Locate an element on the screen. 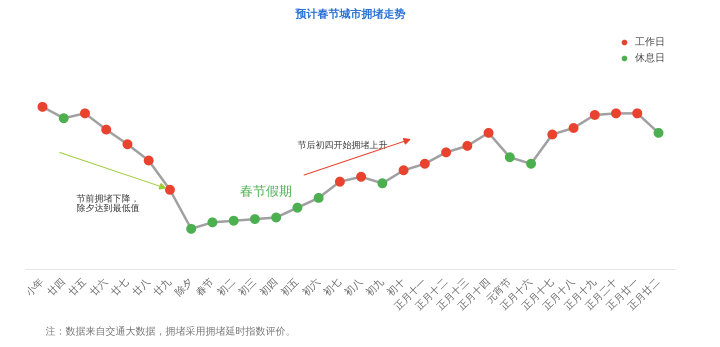  annotation: 除夕达到最低值 is located at coordinates (108, 208).